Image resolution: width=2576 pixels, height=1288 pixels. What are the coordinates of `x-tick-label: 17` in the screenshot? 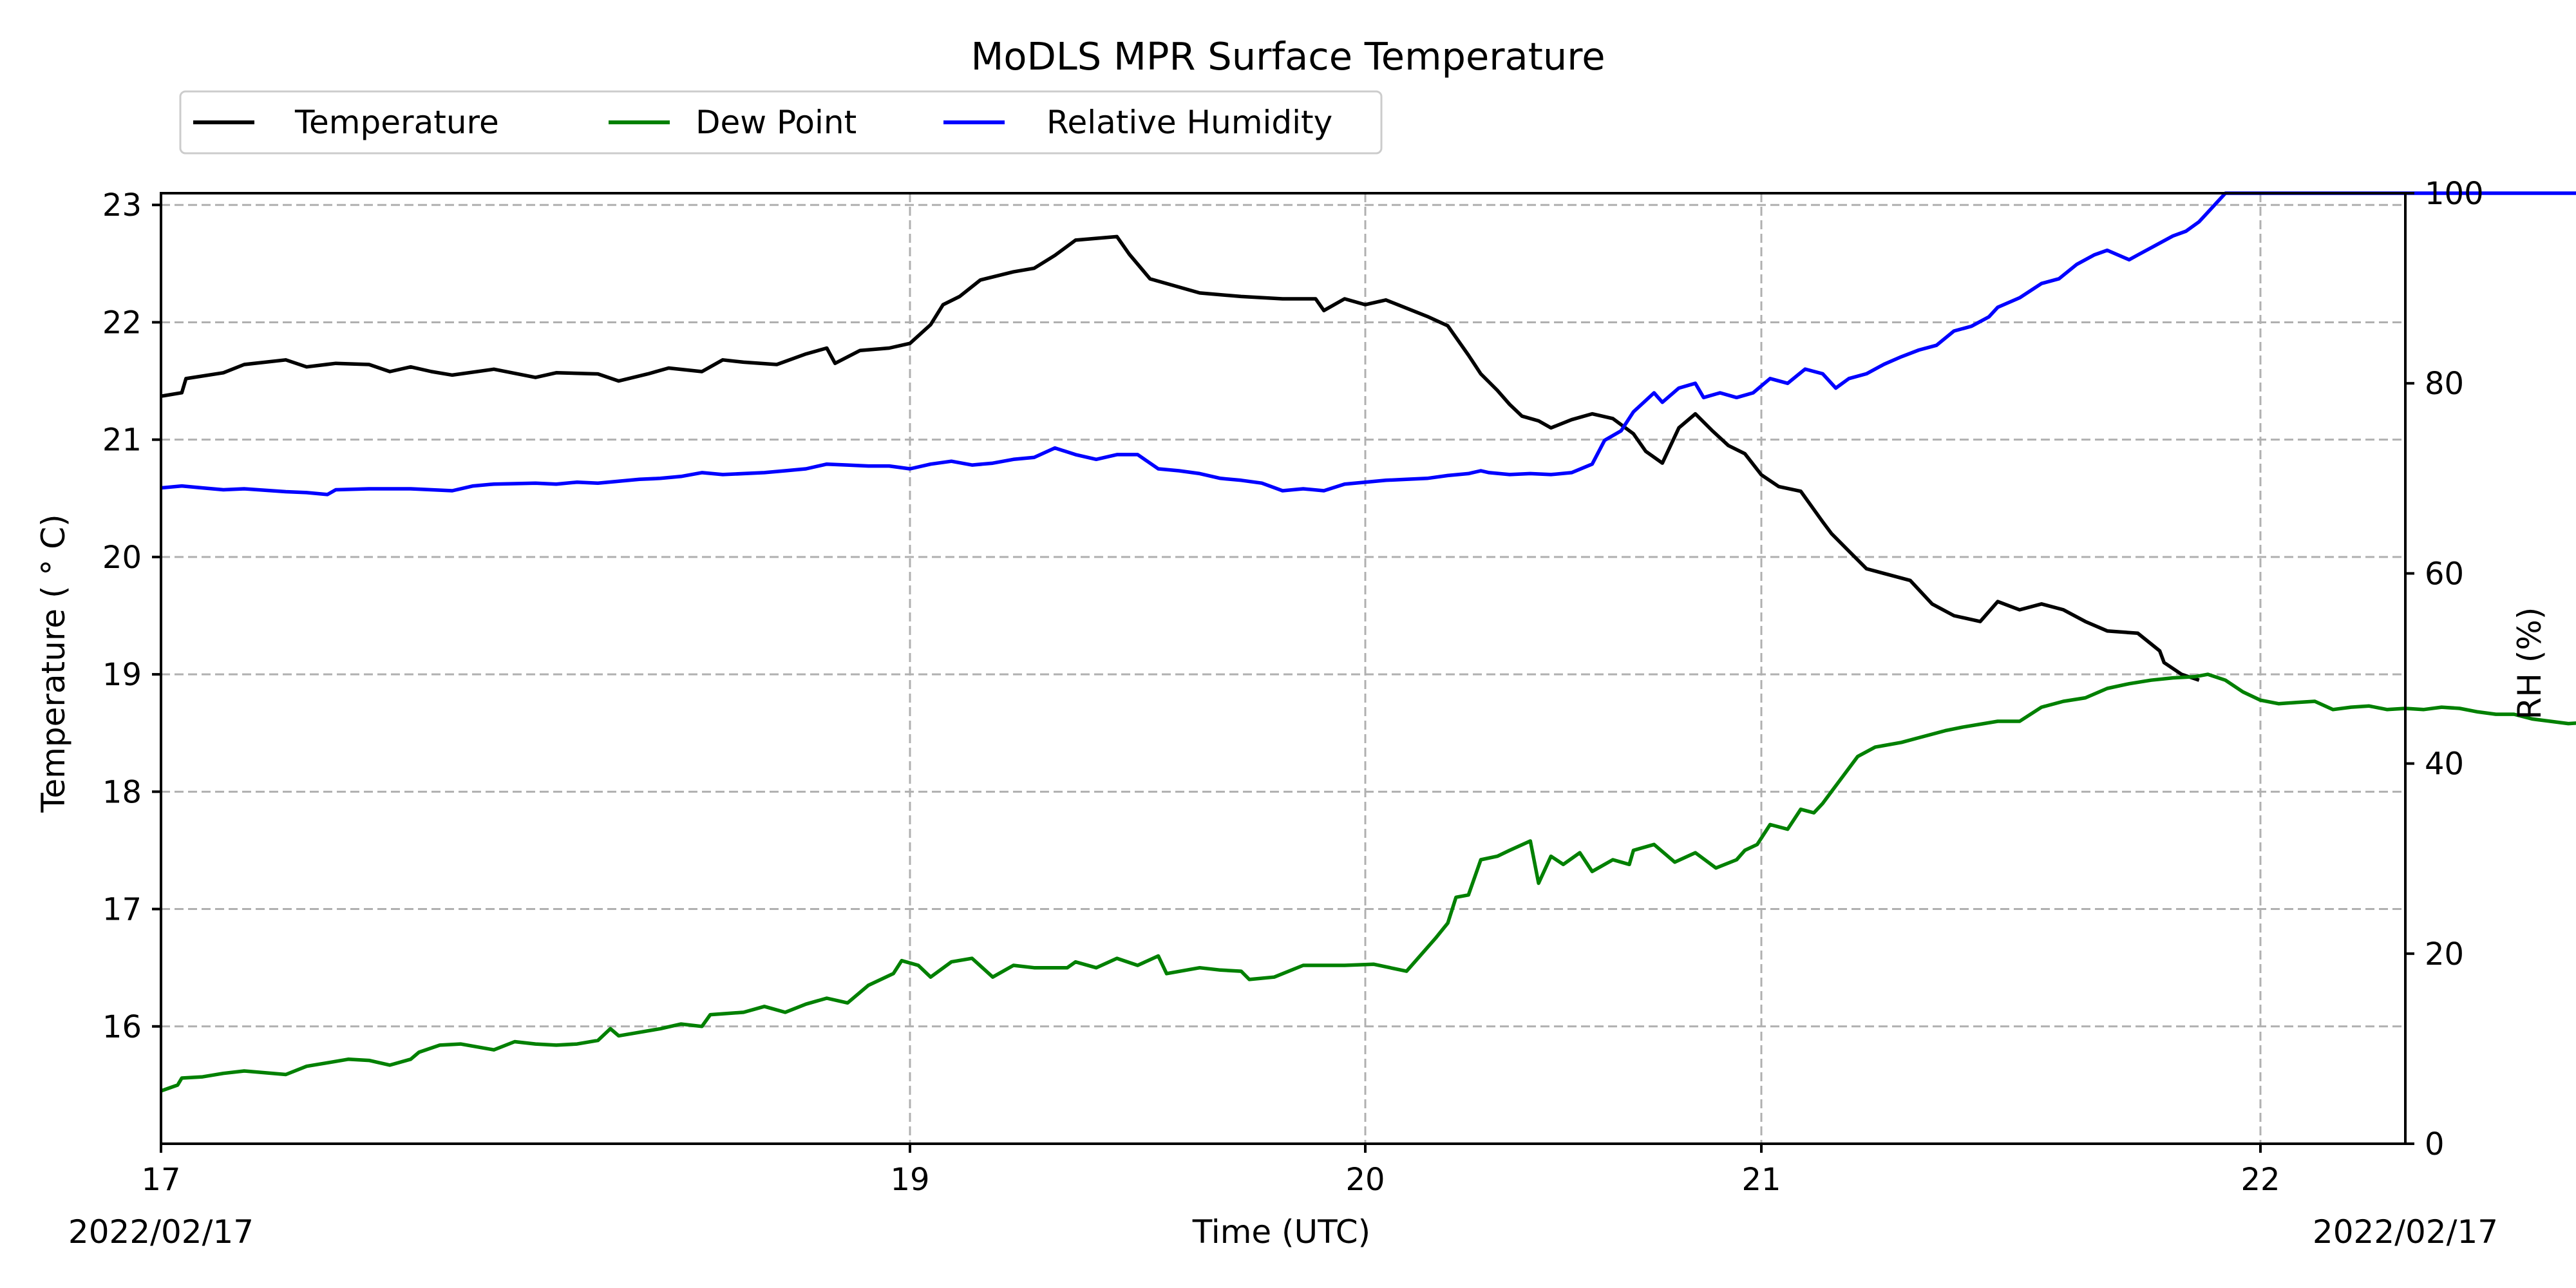 It's located at (160, 1180).